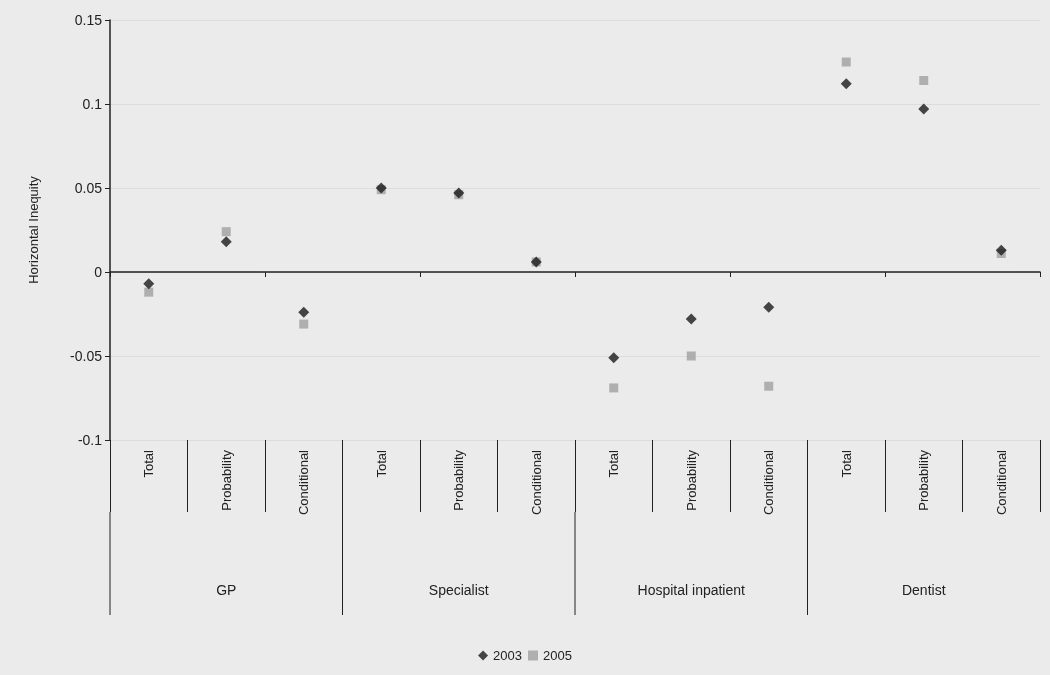 Image resolution: width=1050 pixels, height=675 pixels. I want to click on y-tick-label: -0.1, so click(90, 440).